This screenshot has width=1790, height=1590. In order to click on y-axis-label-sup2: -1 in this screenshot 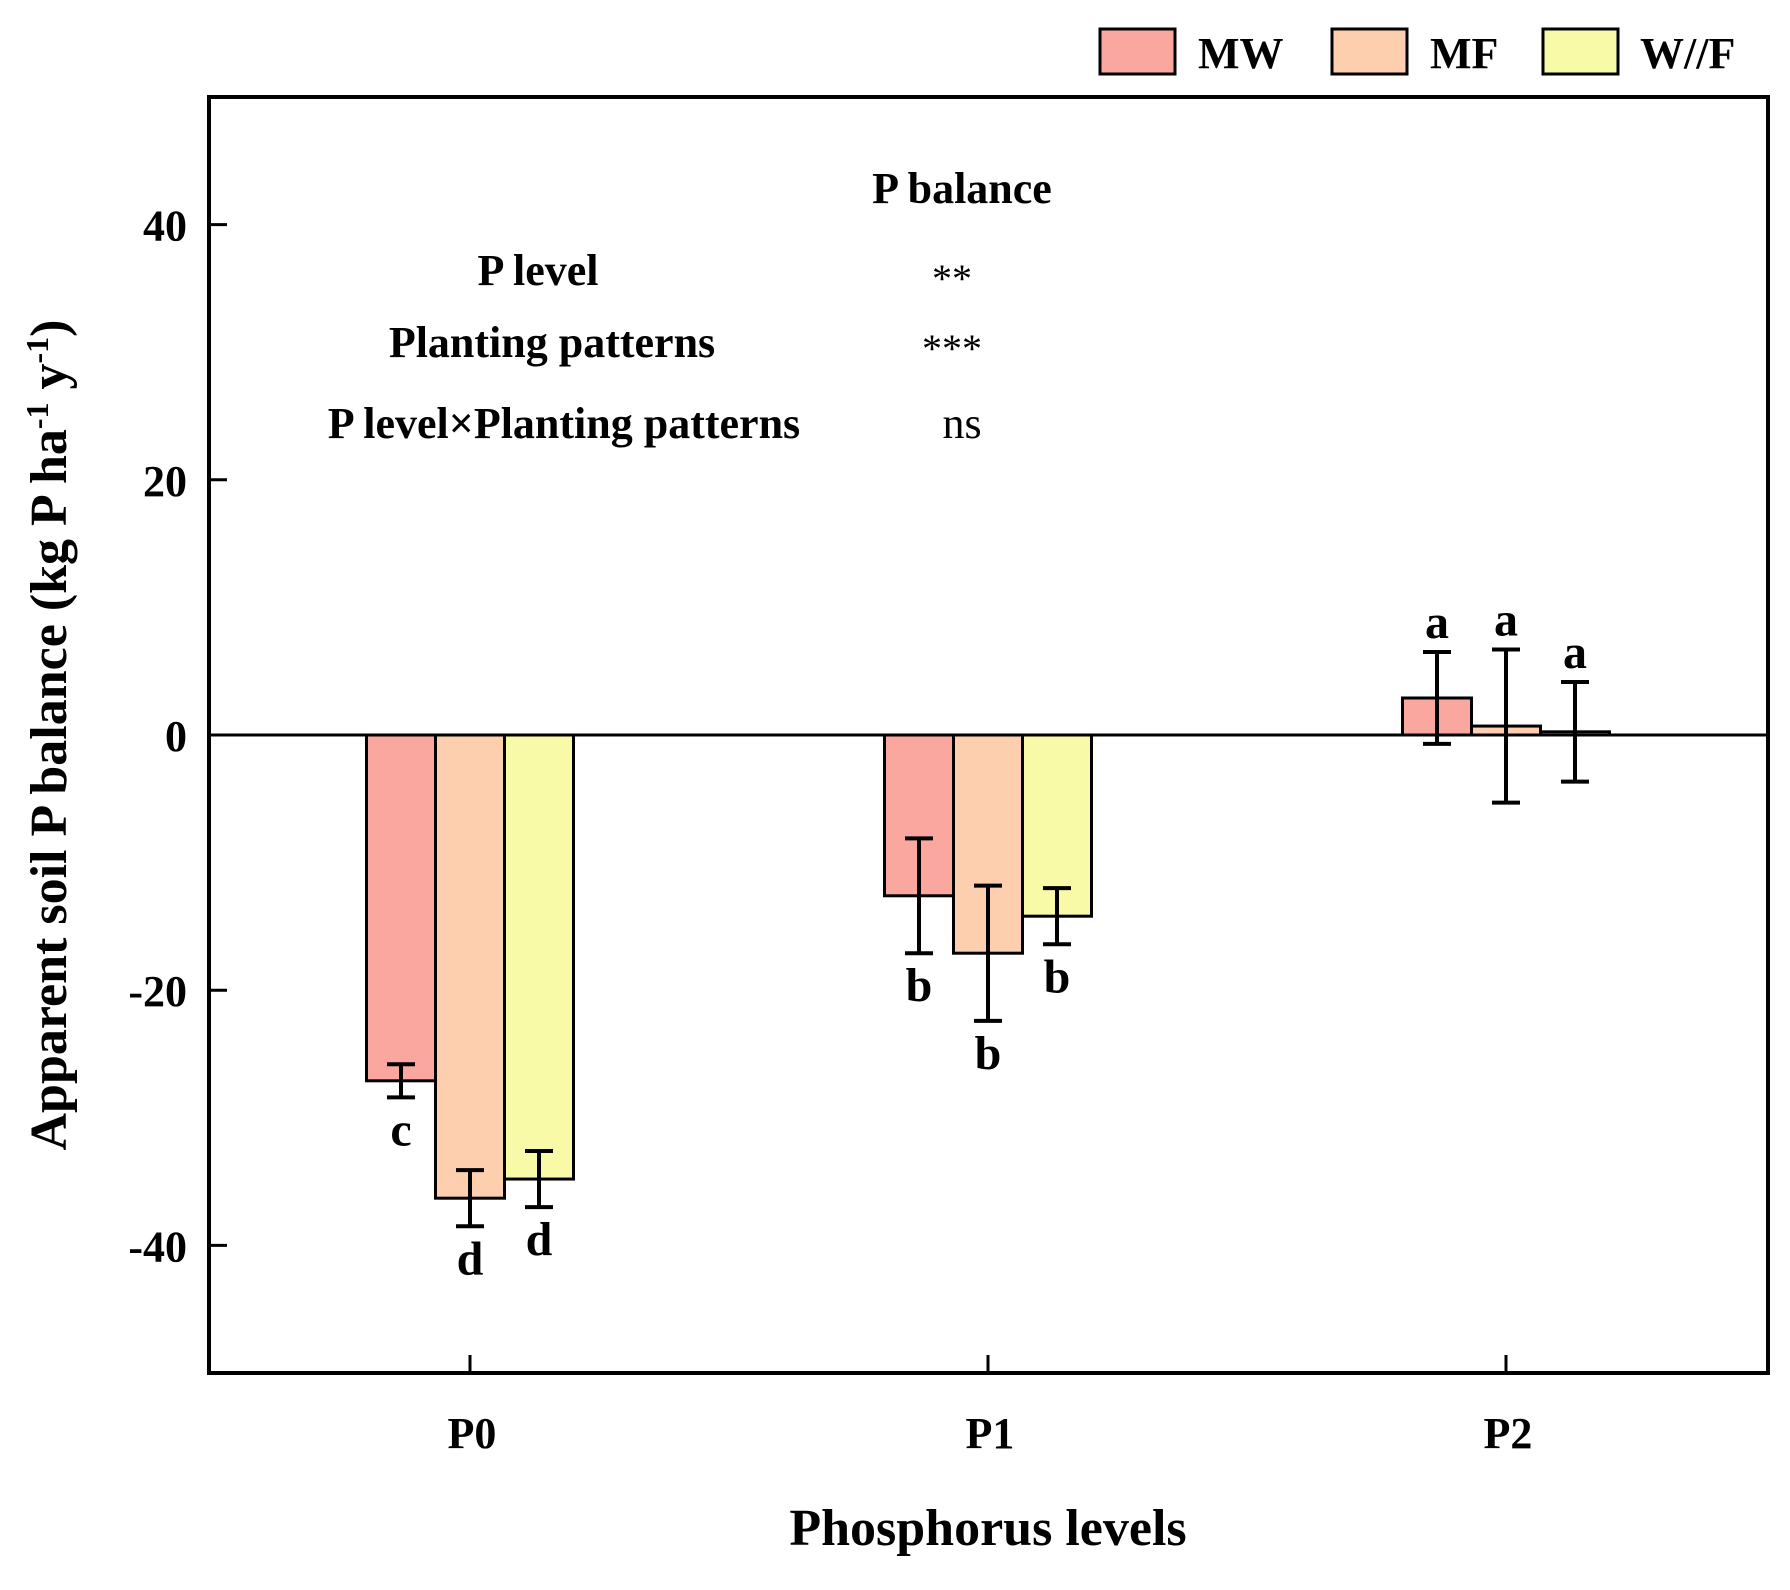, I will do `click(37, 350)`.